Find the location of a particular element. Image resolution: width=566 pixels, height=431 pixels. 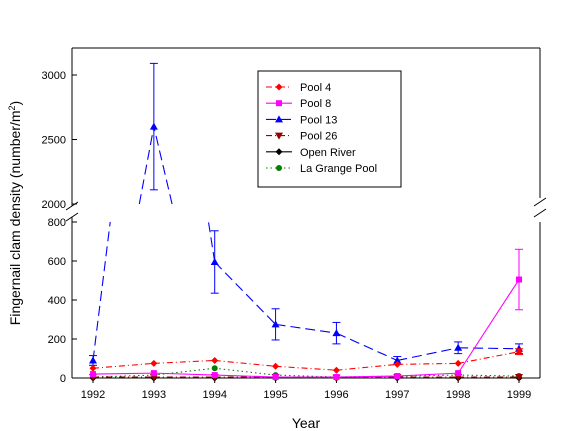

point-pool-13-1993 is located at coordinates (153, 126).